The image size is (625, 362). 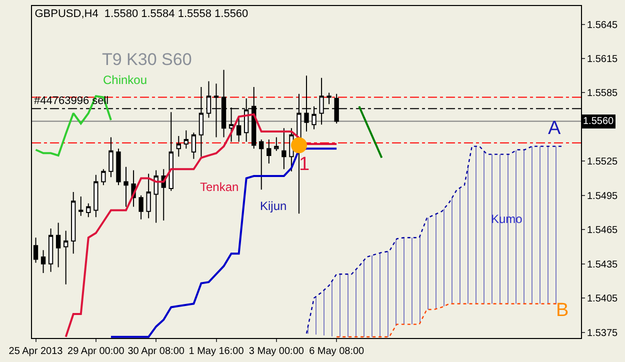 What do you see at coordinates (216, 351) in the screenshot?
I see `x-tick-label: 1 May 16:00` at bounding box center [216, 351].